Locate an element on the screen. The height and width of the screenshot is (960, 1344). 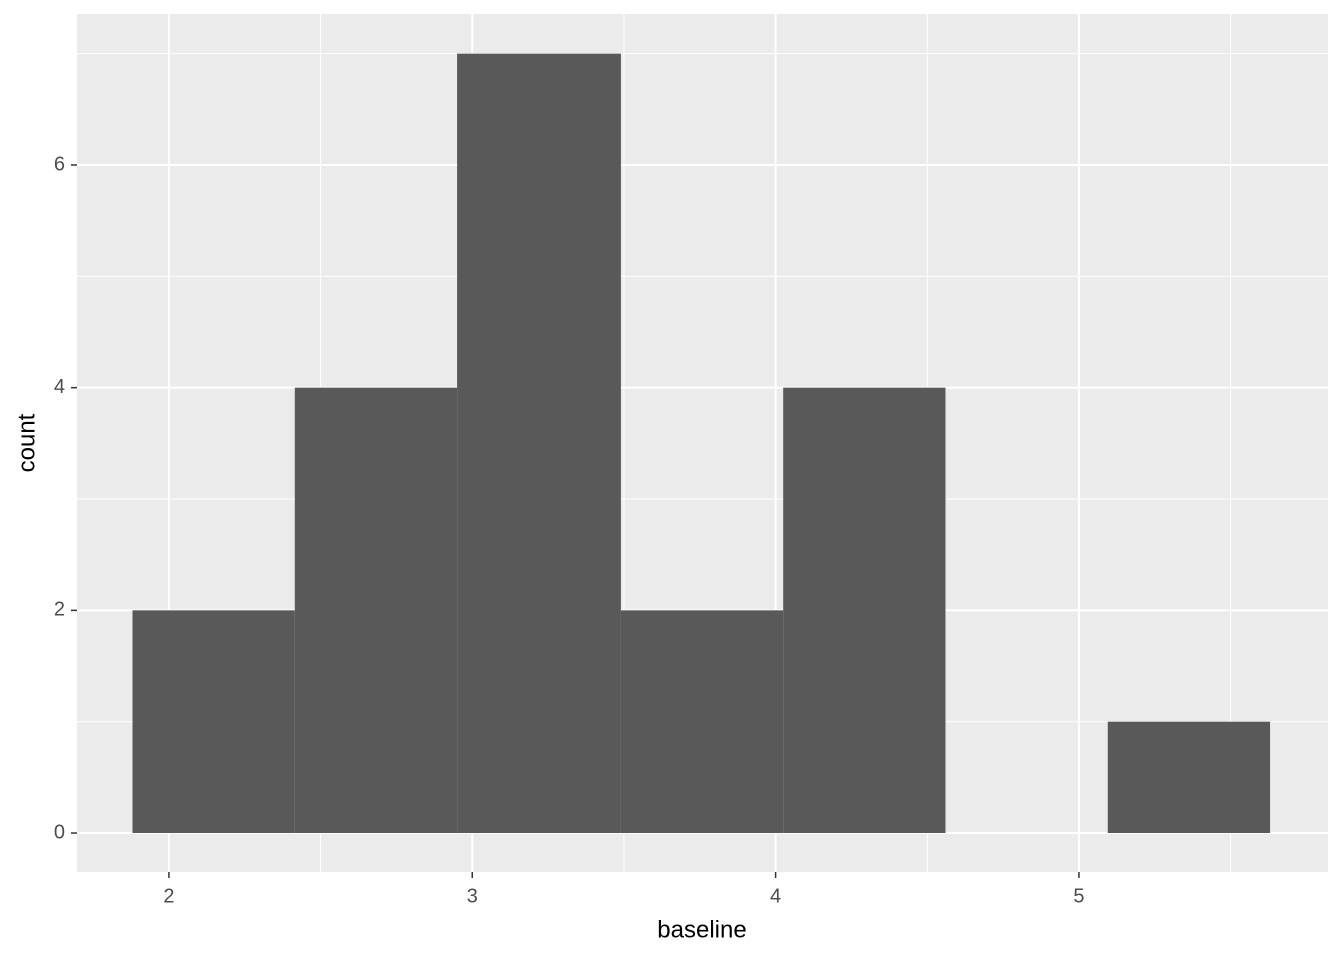
x-tick-label: 4 is located at coordinates (775, 896).